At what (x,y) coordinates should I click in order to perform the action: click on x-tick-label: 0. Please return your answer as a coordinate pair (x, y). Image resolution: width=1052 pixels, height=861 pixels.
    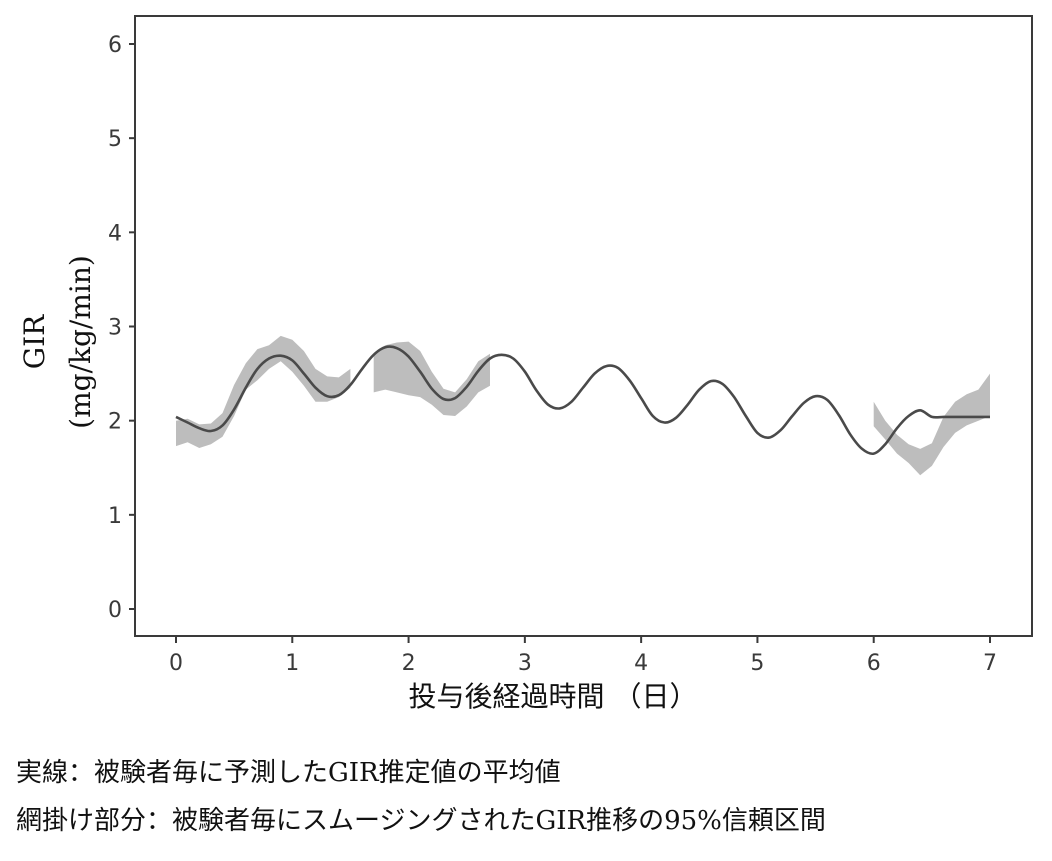
    Looking at the image, I should click on (176, 663).